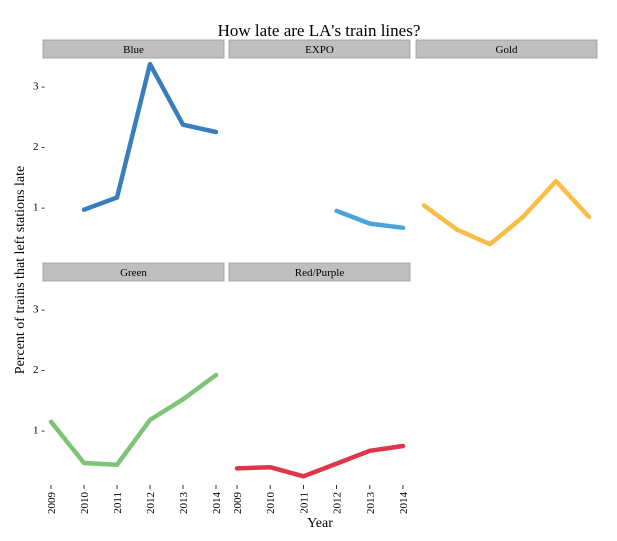  What do you see at coordinates (133, 420) in the screenshot?
I see `series-line-green` at bounding box center [133, 420].